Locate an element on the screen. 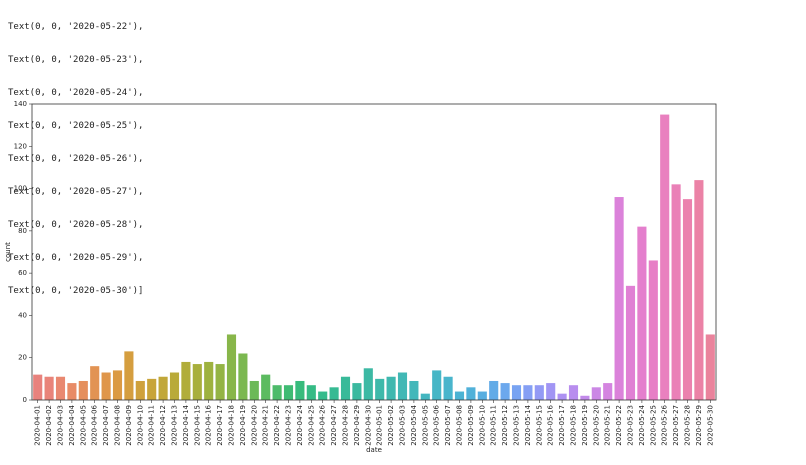  x-tick-label: 2020-04-18 is located at coordinates (232, 425).